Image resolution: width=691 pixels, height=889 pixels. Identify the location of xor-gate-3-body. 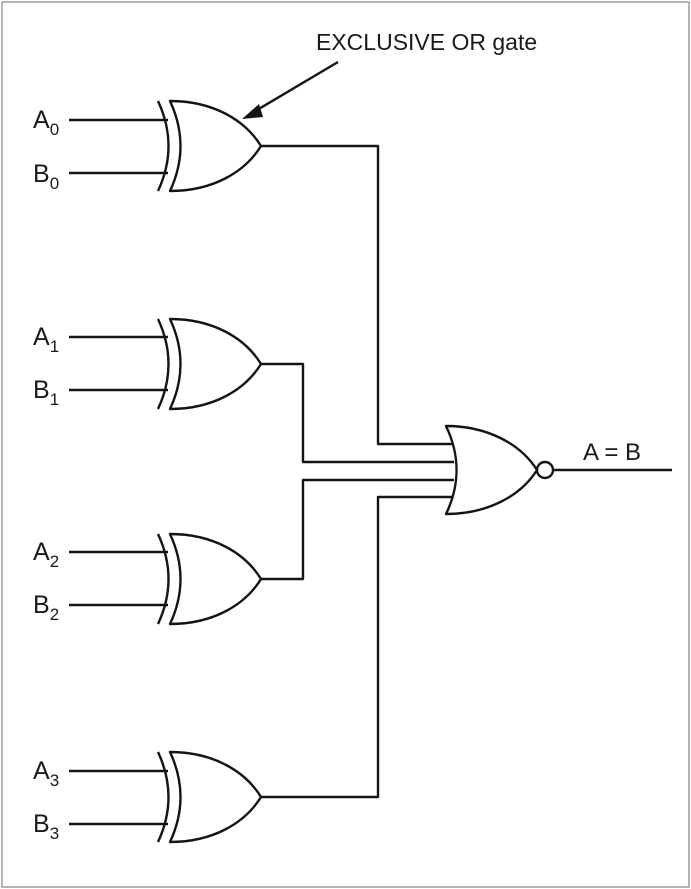
(215, 797).